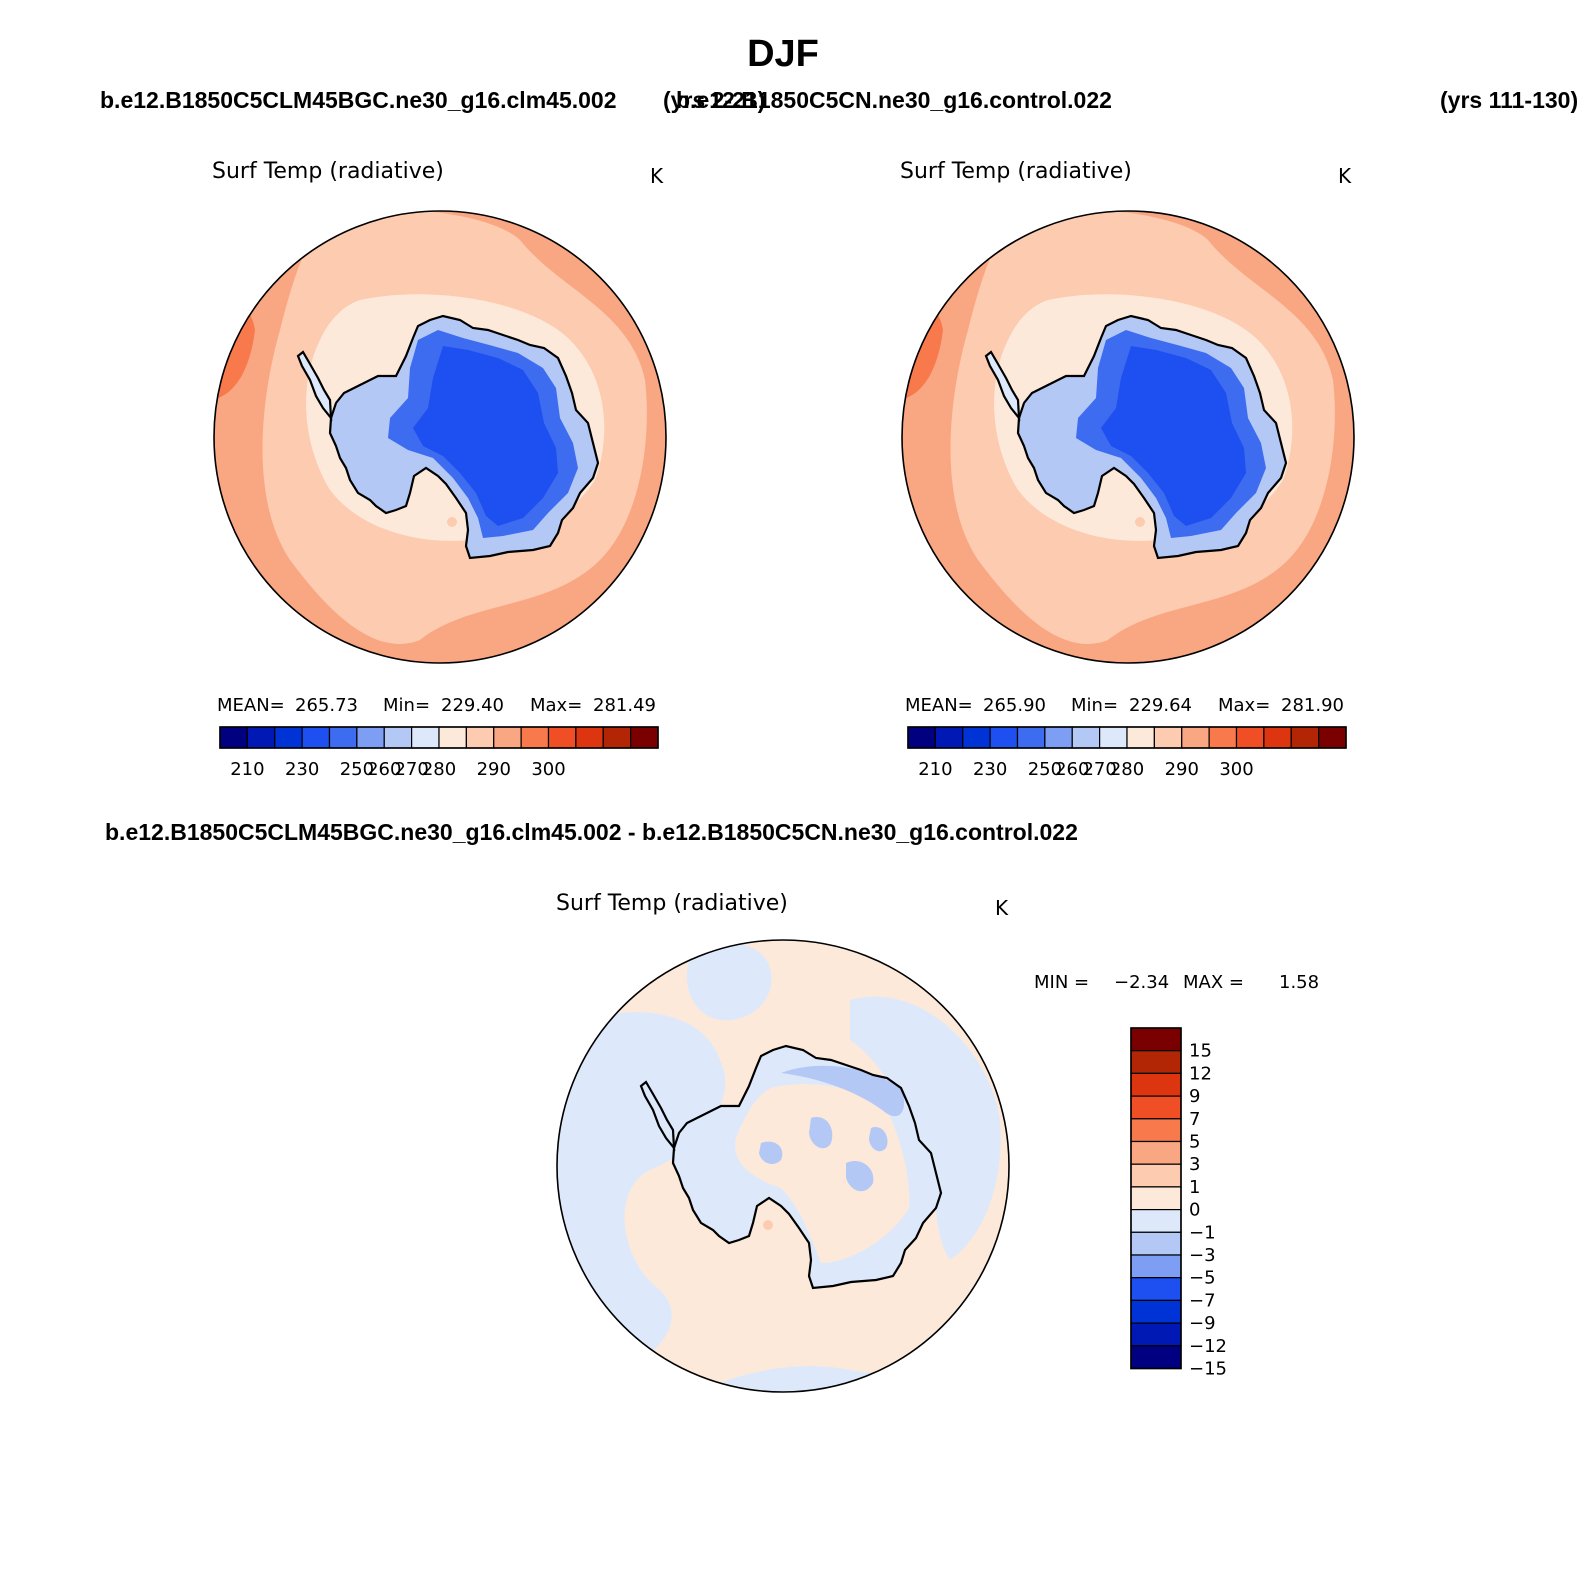 This screenshot has height=1578, width=1577. Describe the element at coordinates (657, 176) in the screenshot. I see `panel-case-units: K` at that location.